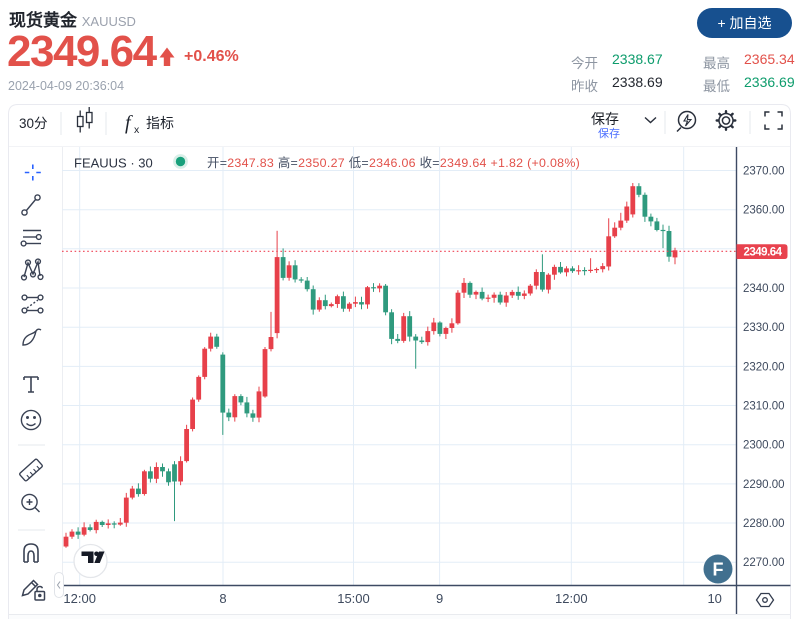 This screenshot has width=804, height=619. What do you see at coordinates (764, 328) in the screenshot?
I see `svg-text: 2330.00` at bounding box center [764, 328].